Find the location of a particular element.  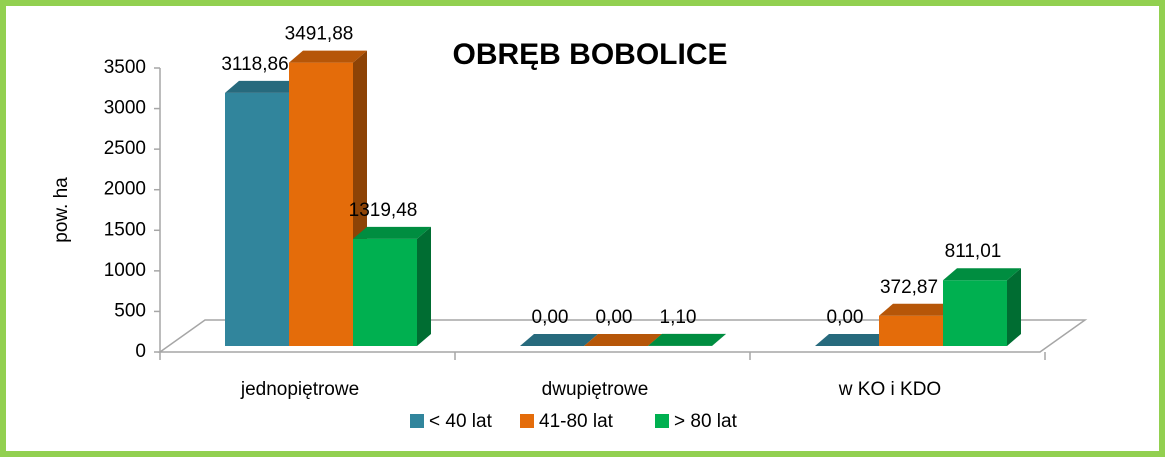

y-tick-label: 3000 is located at coordinates (125, 108).